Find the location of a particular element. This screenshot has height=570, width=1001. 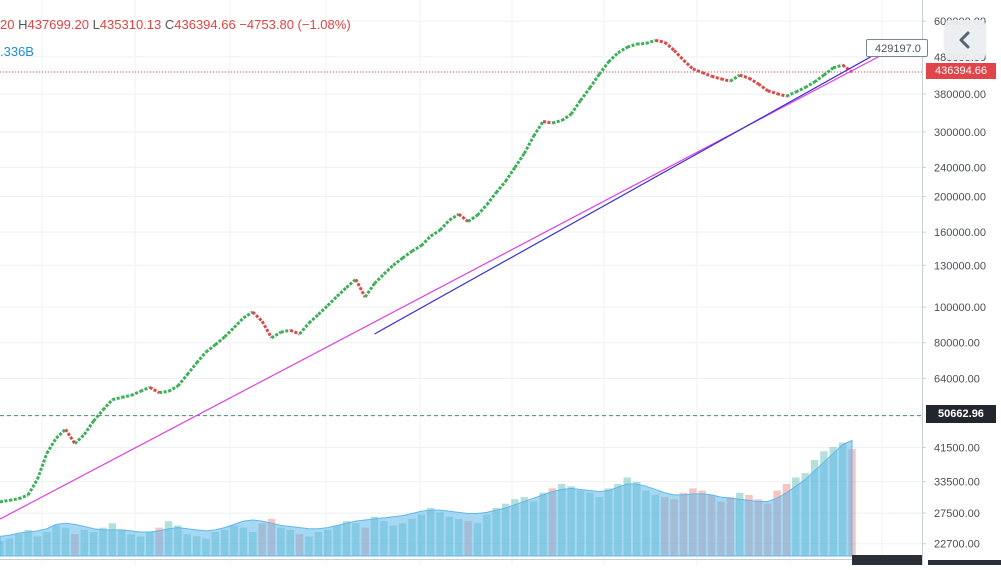

volume-legend: .336B is located at coordinates (17, 51).